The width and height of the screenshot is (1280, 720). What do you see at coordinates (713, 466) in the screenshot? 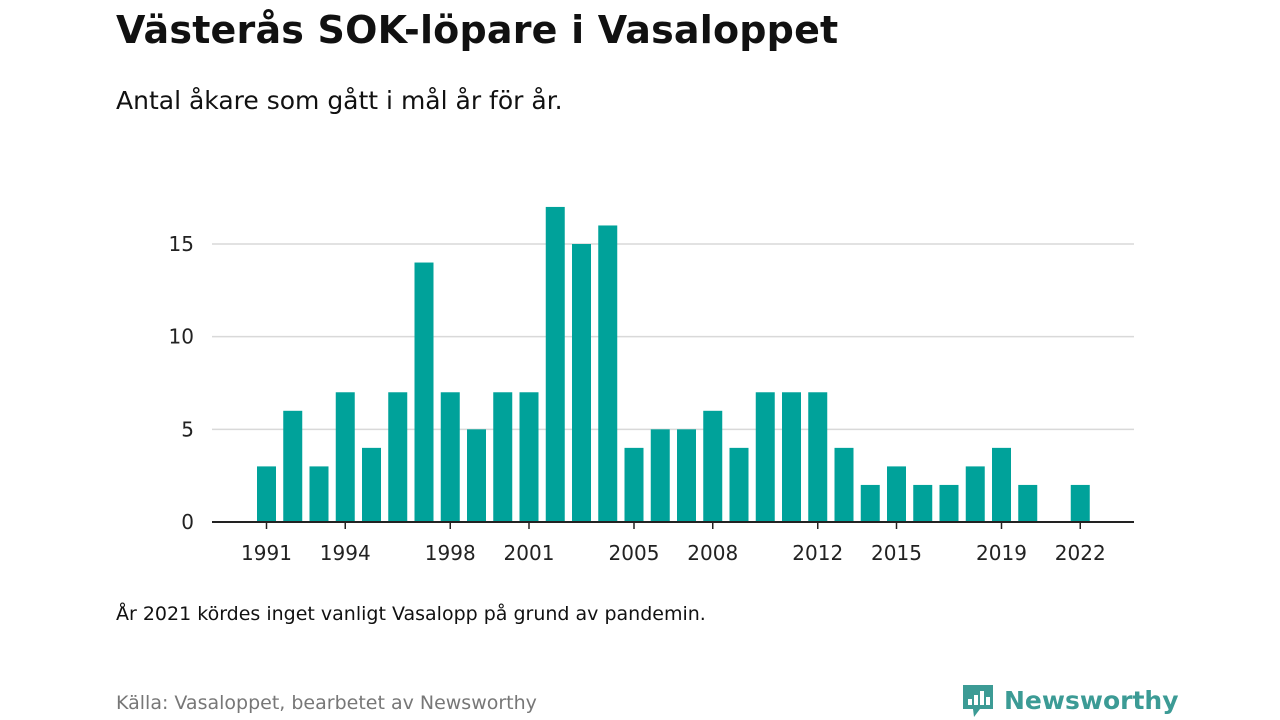
I see `bar-2008` at bounding box center [713, 466].